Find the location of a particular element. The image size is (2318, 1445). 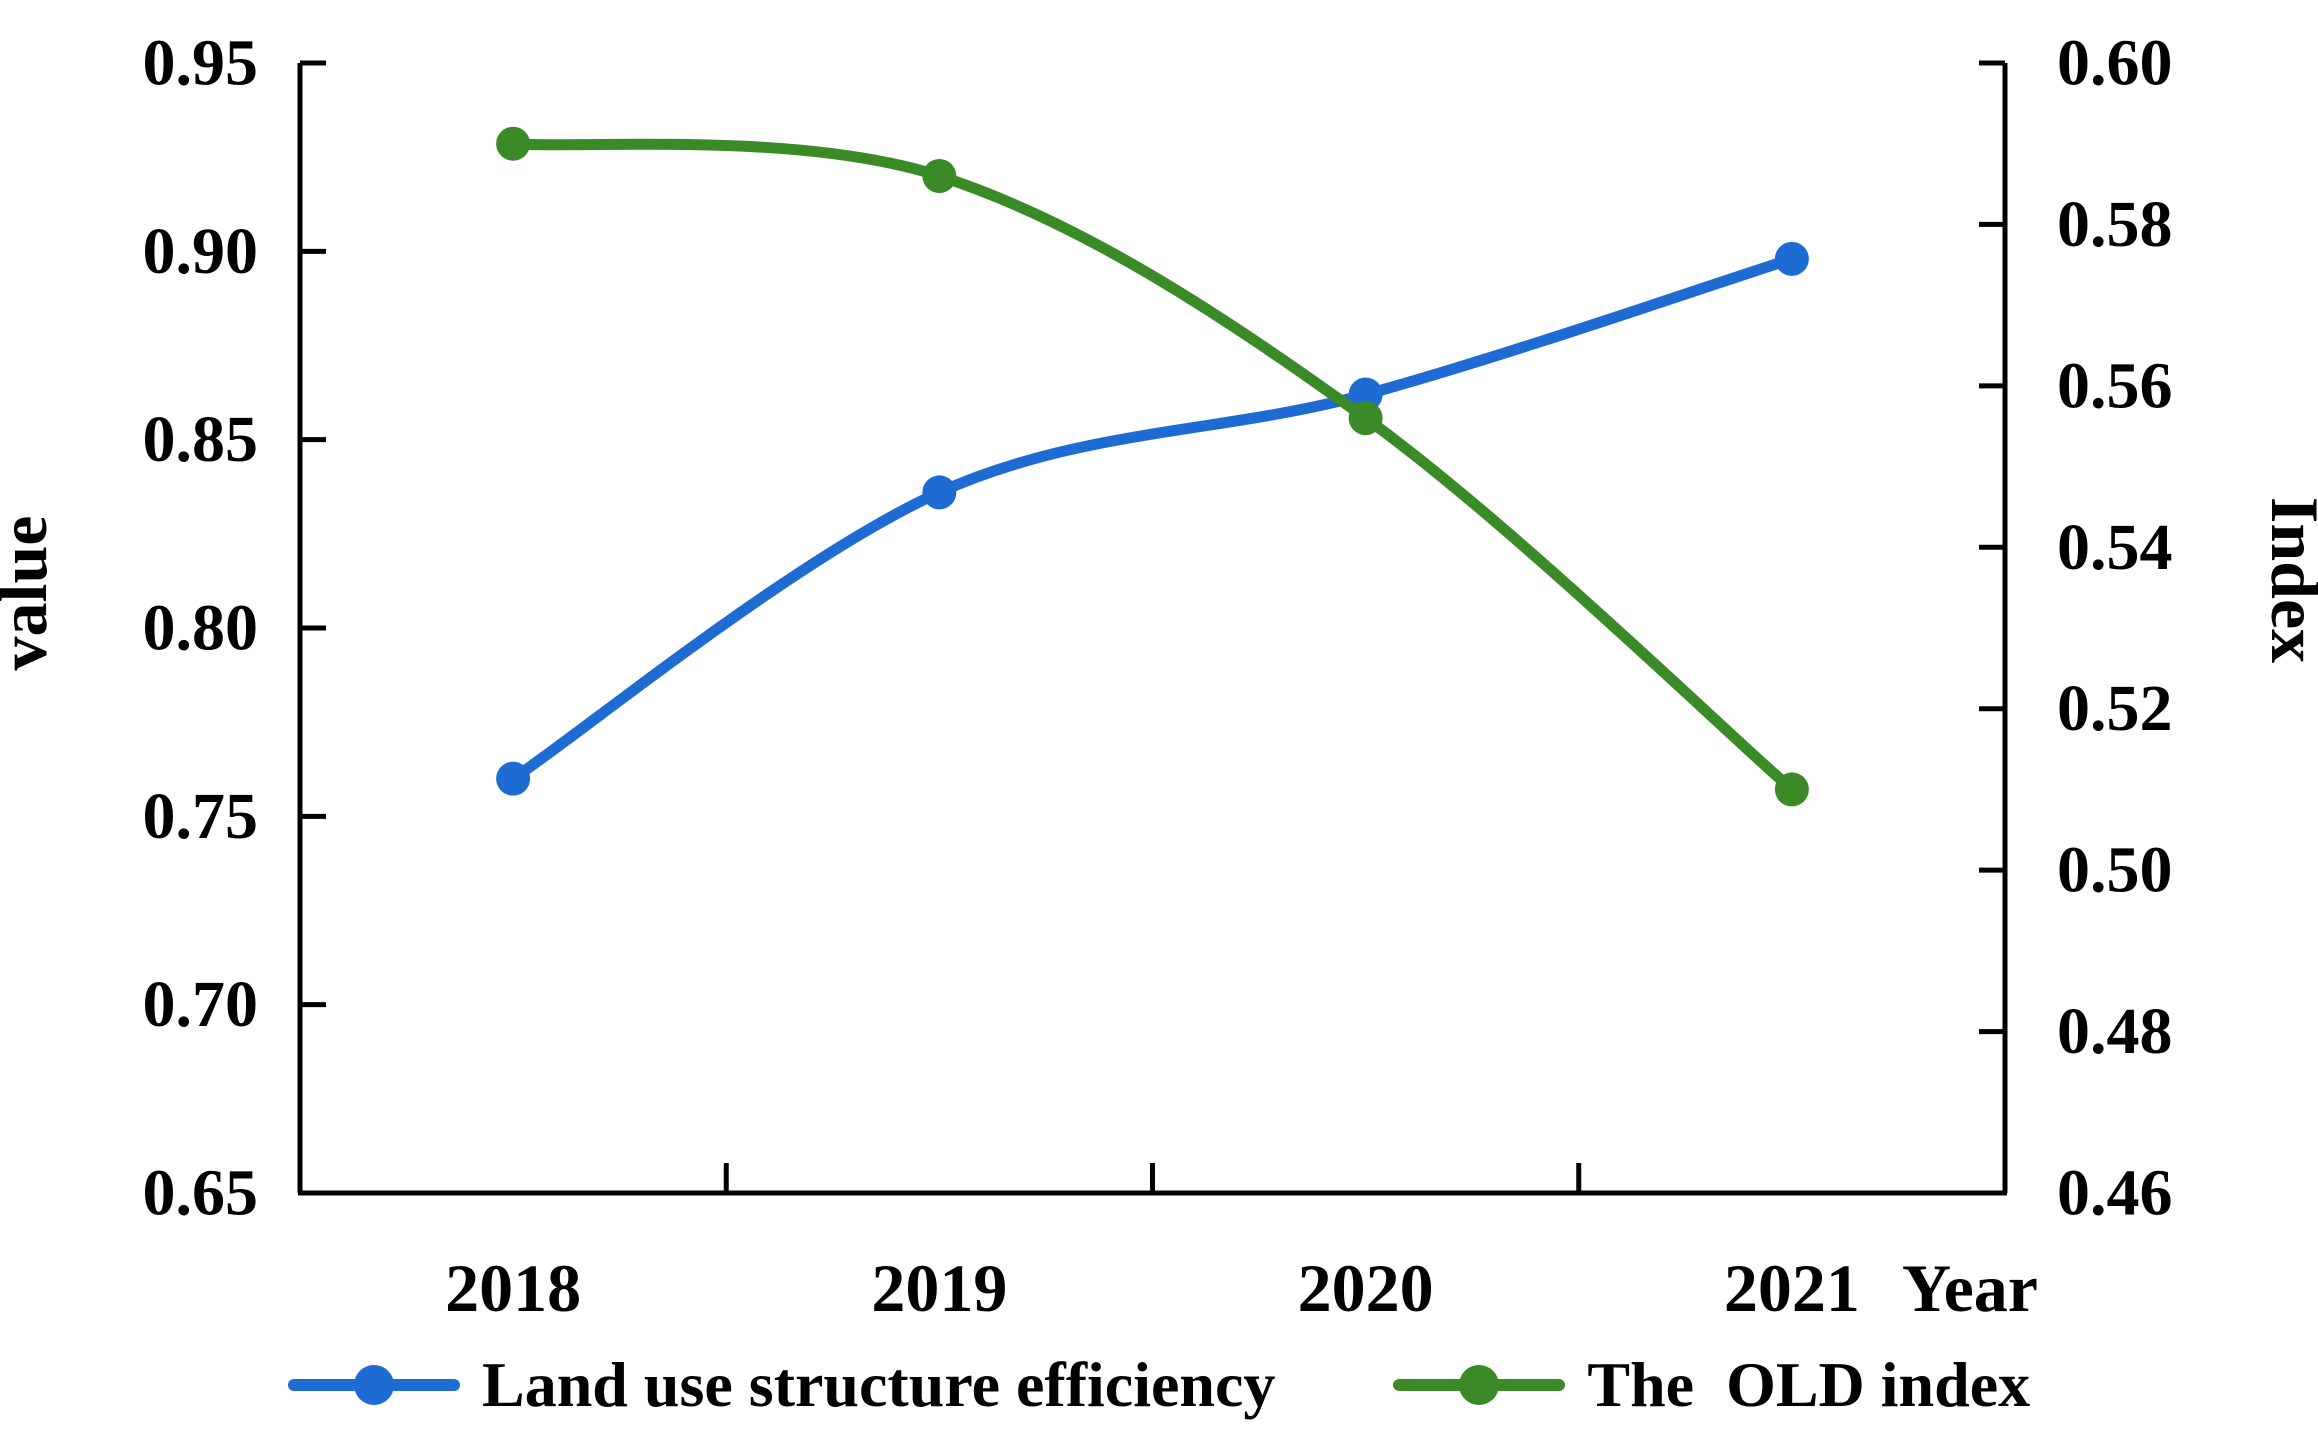

legend-item-the-old-index: The OLD index is located at coordinates (1711, 1385).